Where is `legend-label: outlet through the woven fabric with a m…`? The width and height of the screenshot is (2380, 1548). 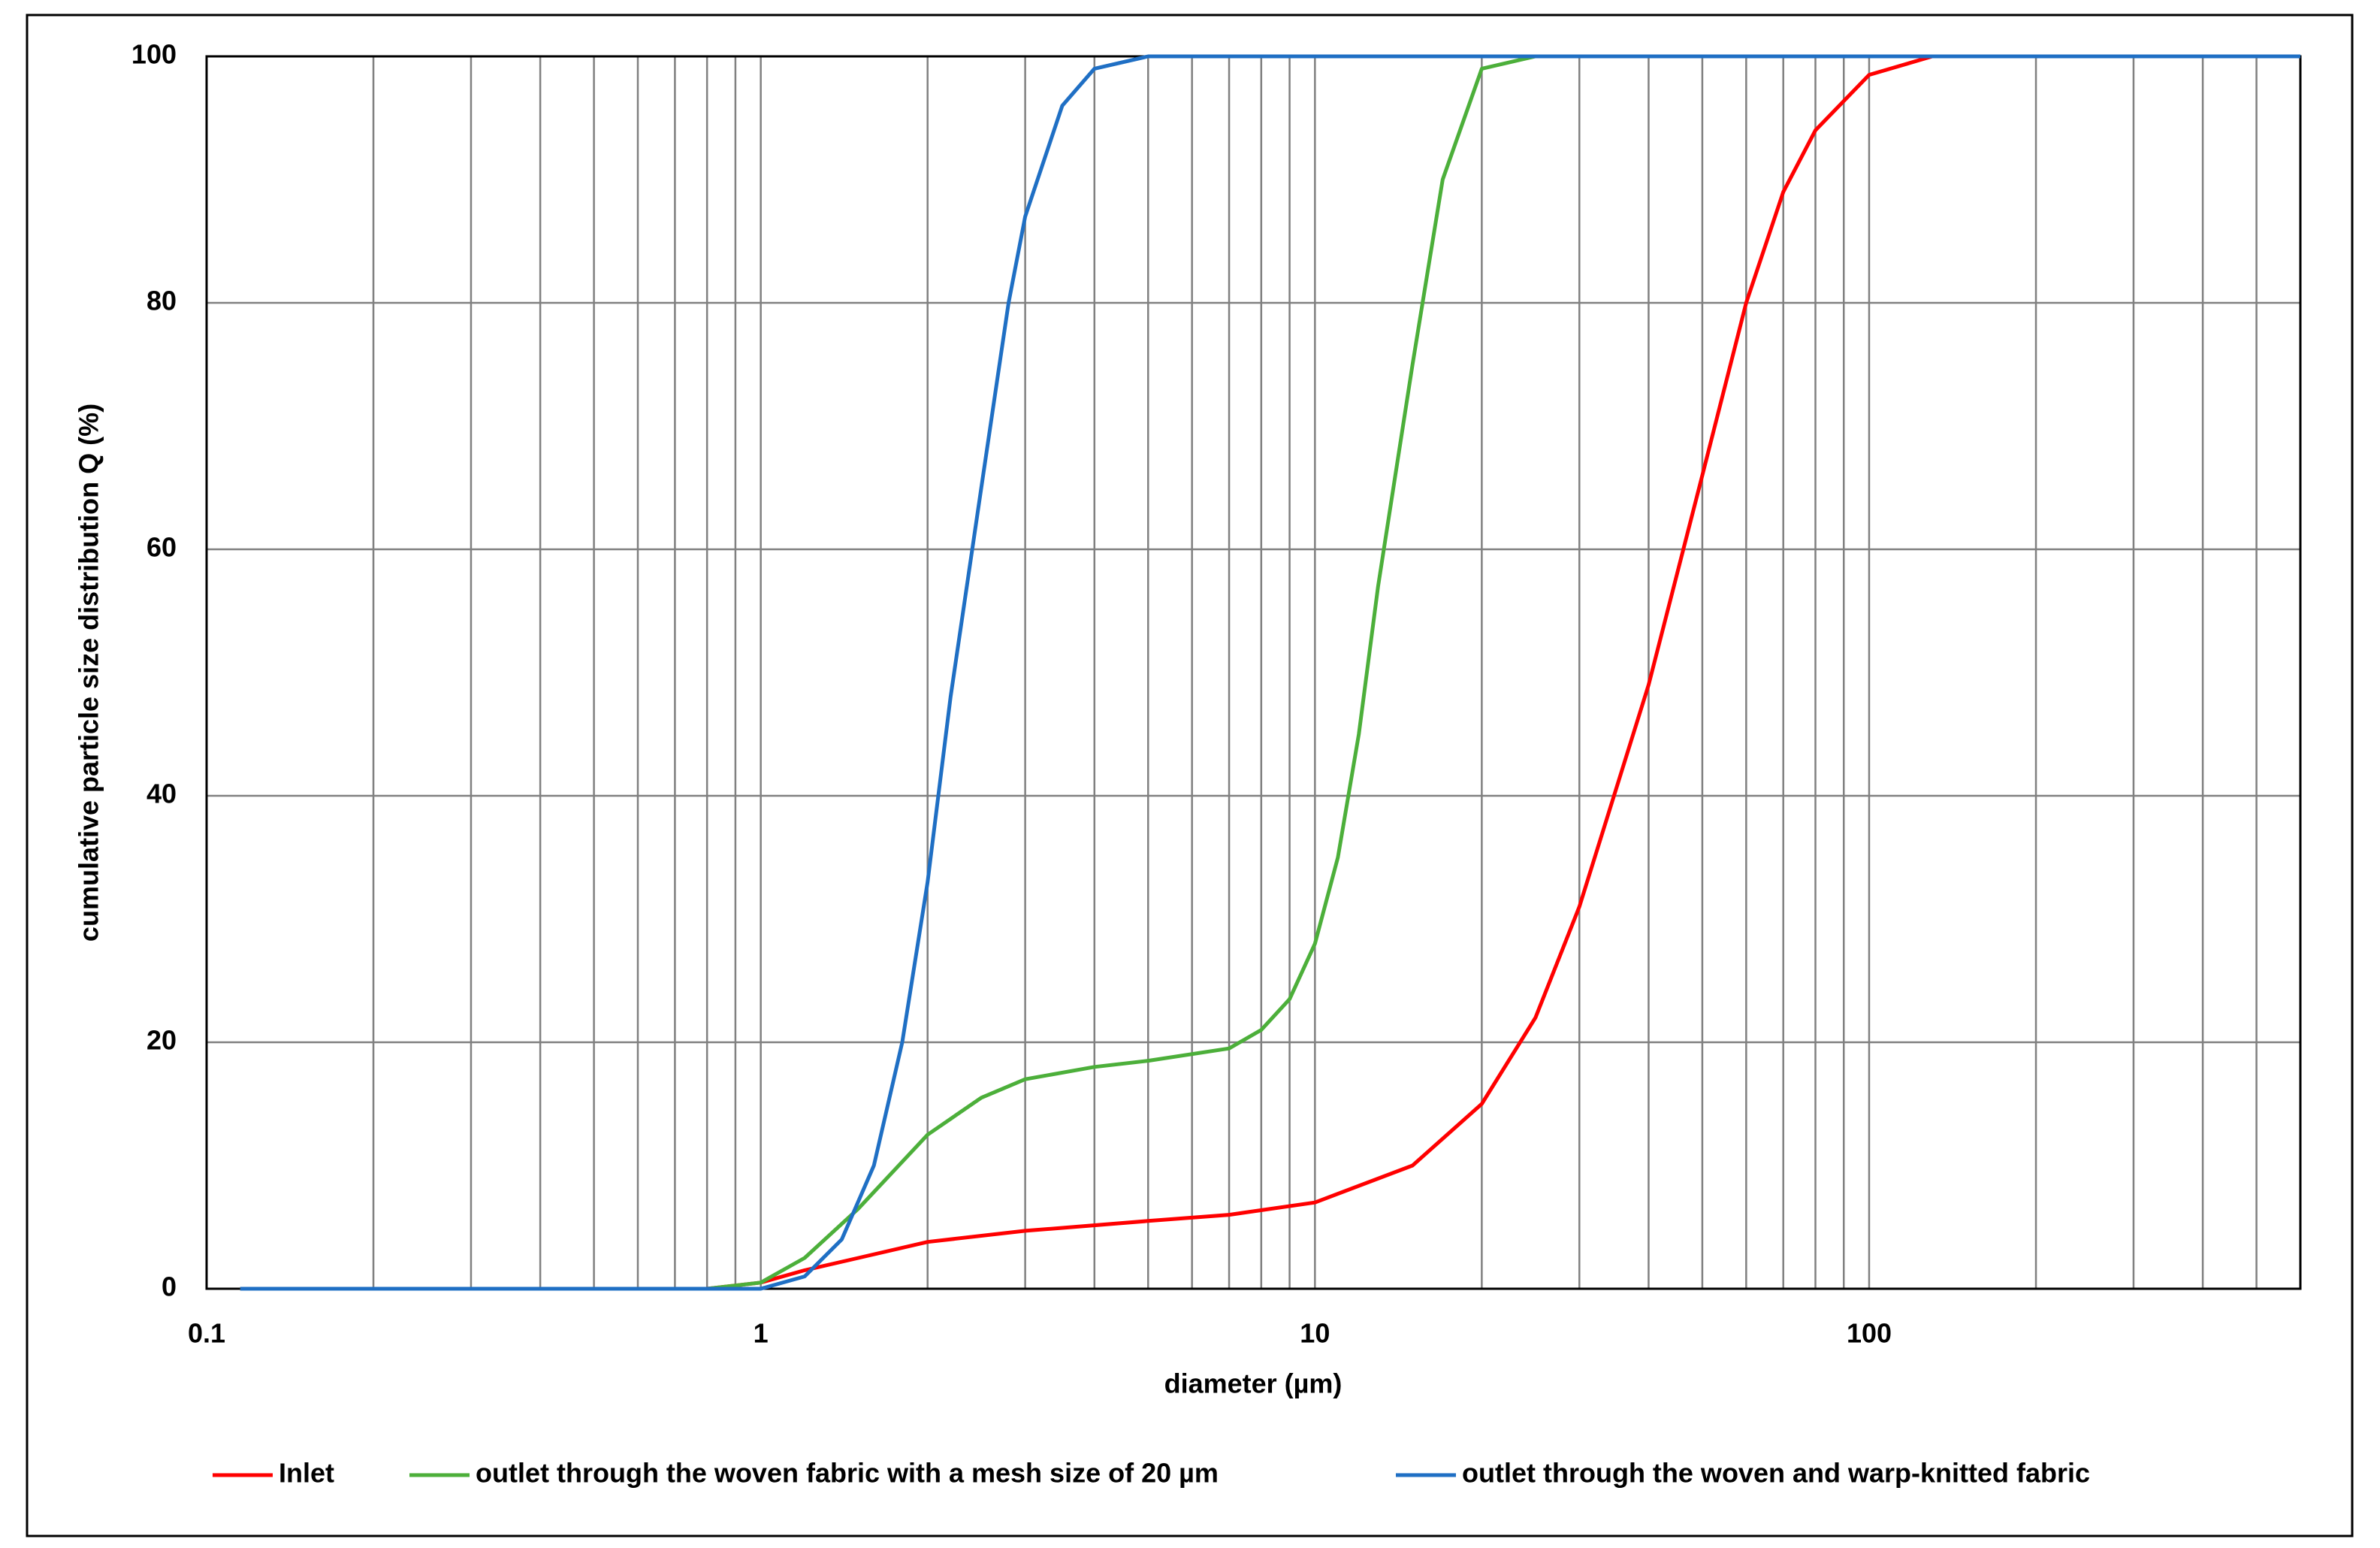 legend-label: outlet through the woven fabric with a m… is located at coordinates (847, 1473).